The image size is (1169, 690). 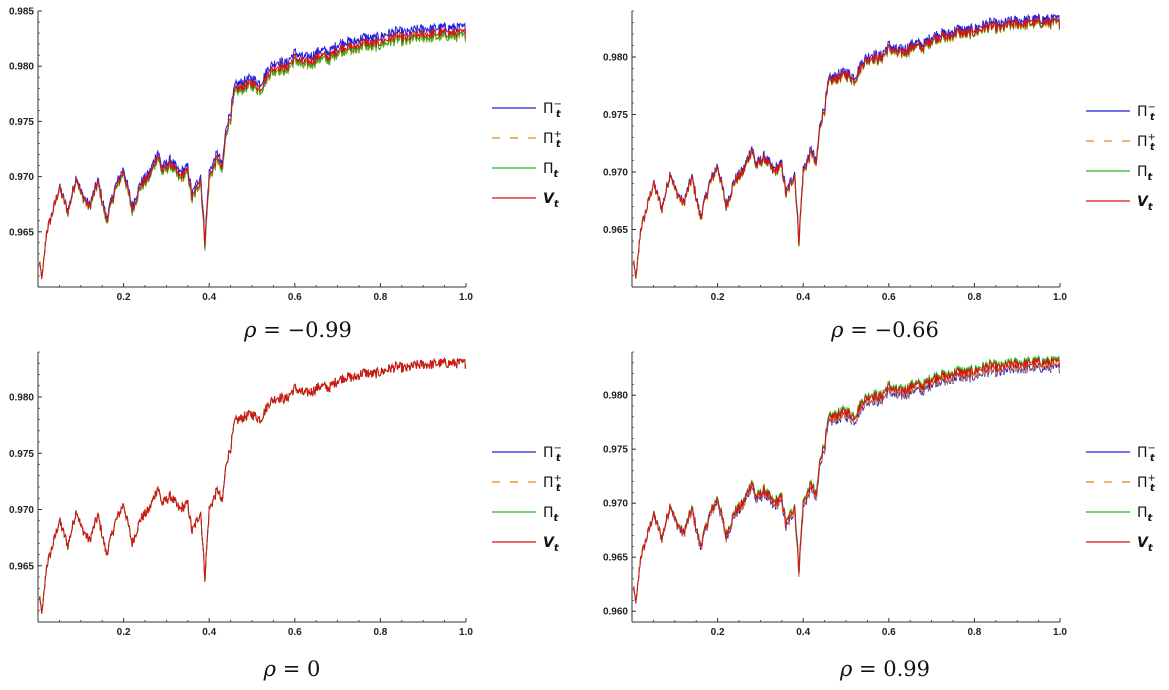 What do you see at coordinates (21, 12) in the screenshot?
I see `y-tick-label: 0.985` at bounding box center [21, 12].